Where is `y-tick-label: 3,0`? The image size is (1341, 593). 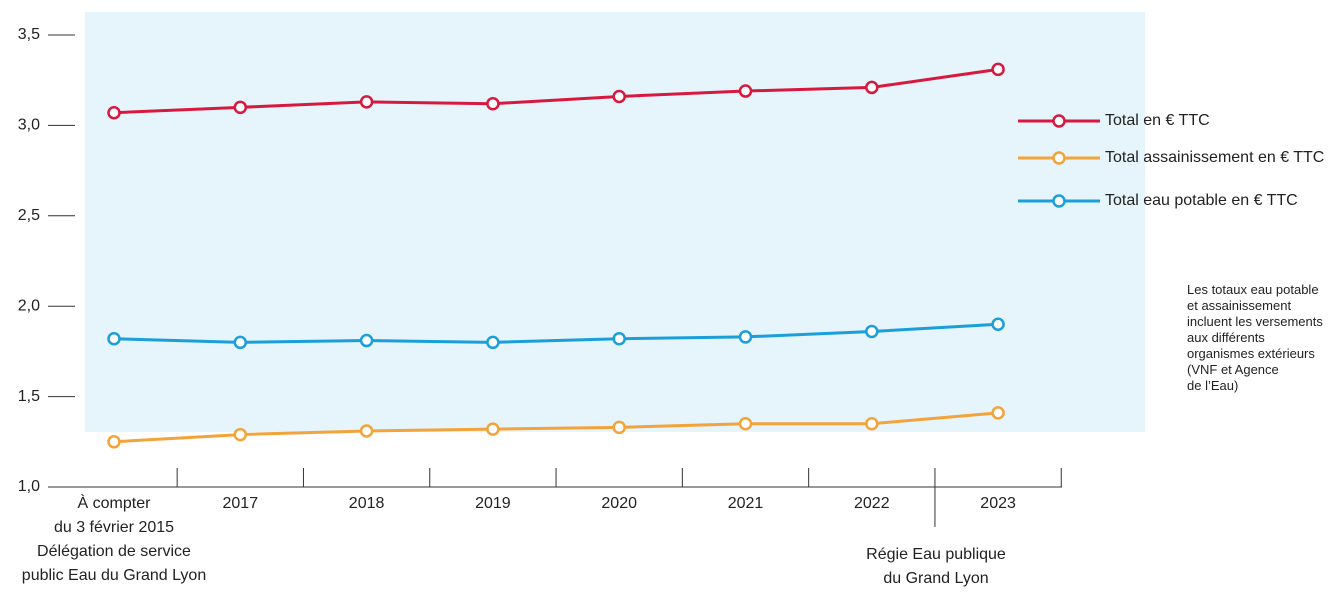
y-tick-label: 3,0 is located at coordinates (29, 125).